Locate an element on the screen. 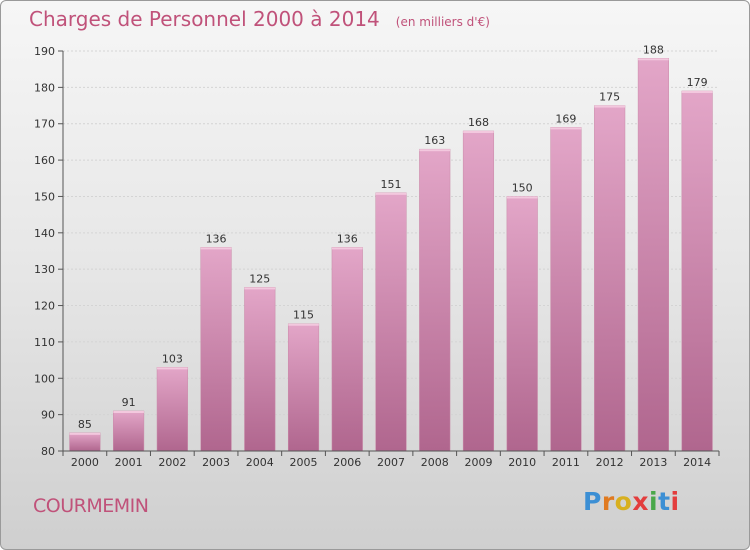 The width and height of the screenshot is (750, 550). bar-value-label: 168 is located at coordinates (478, 122).